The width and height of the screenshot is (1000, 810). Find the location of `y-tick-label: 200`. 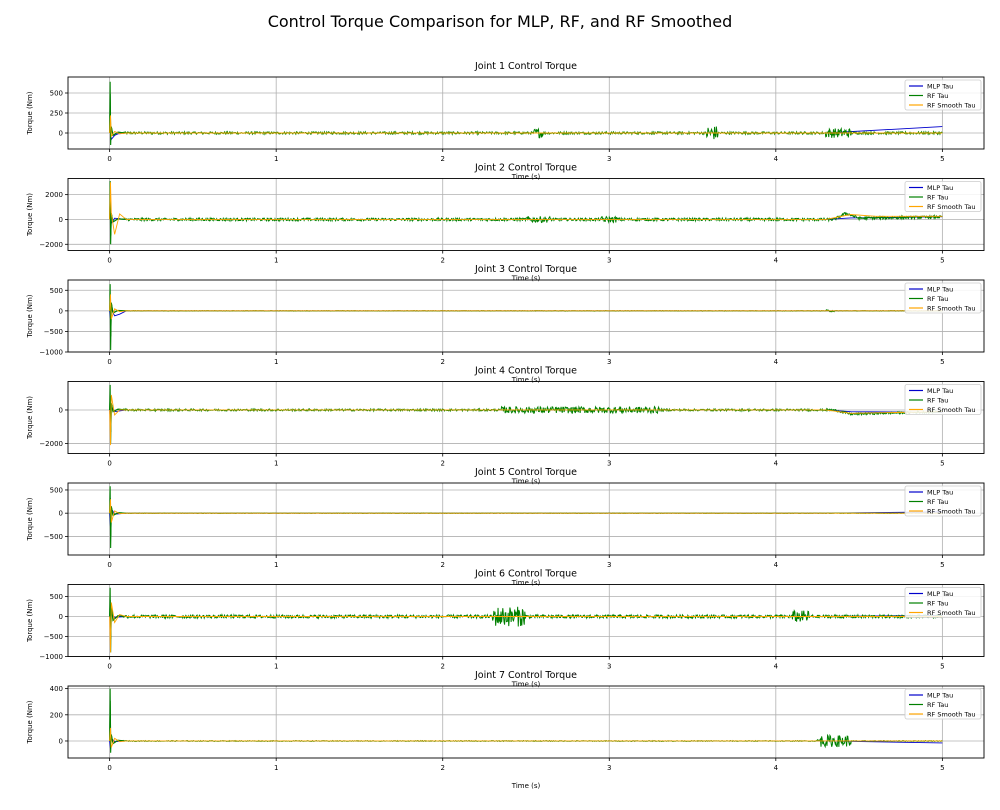

y-tick-label: 200 is located at coordinates (56, 715).